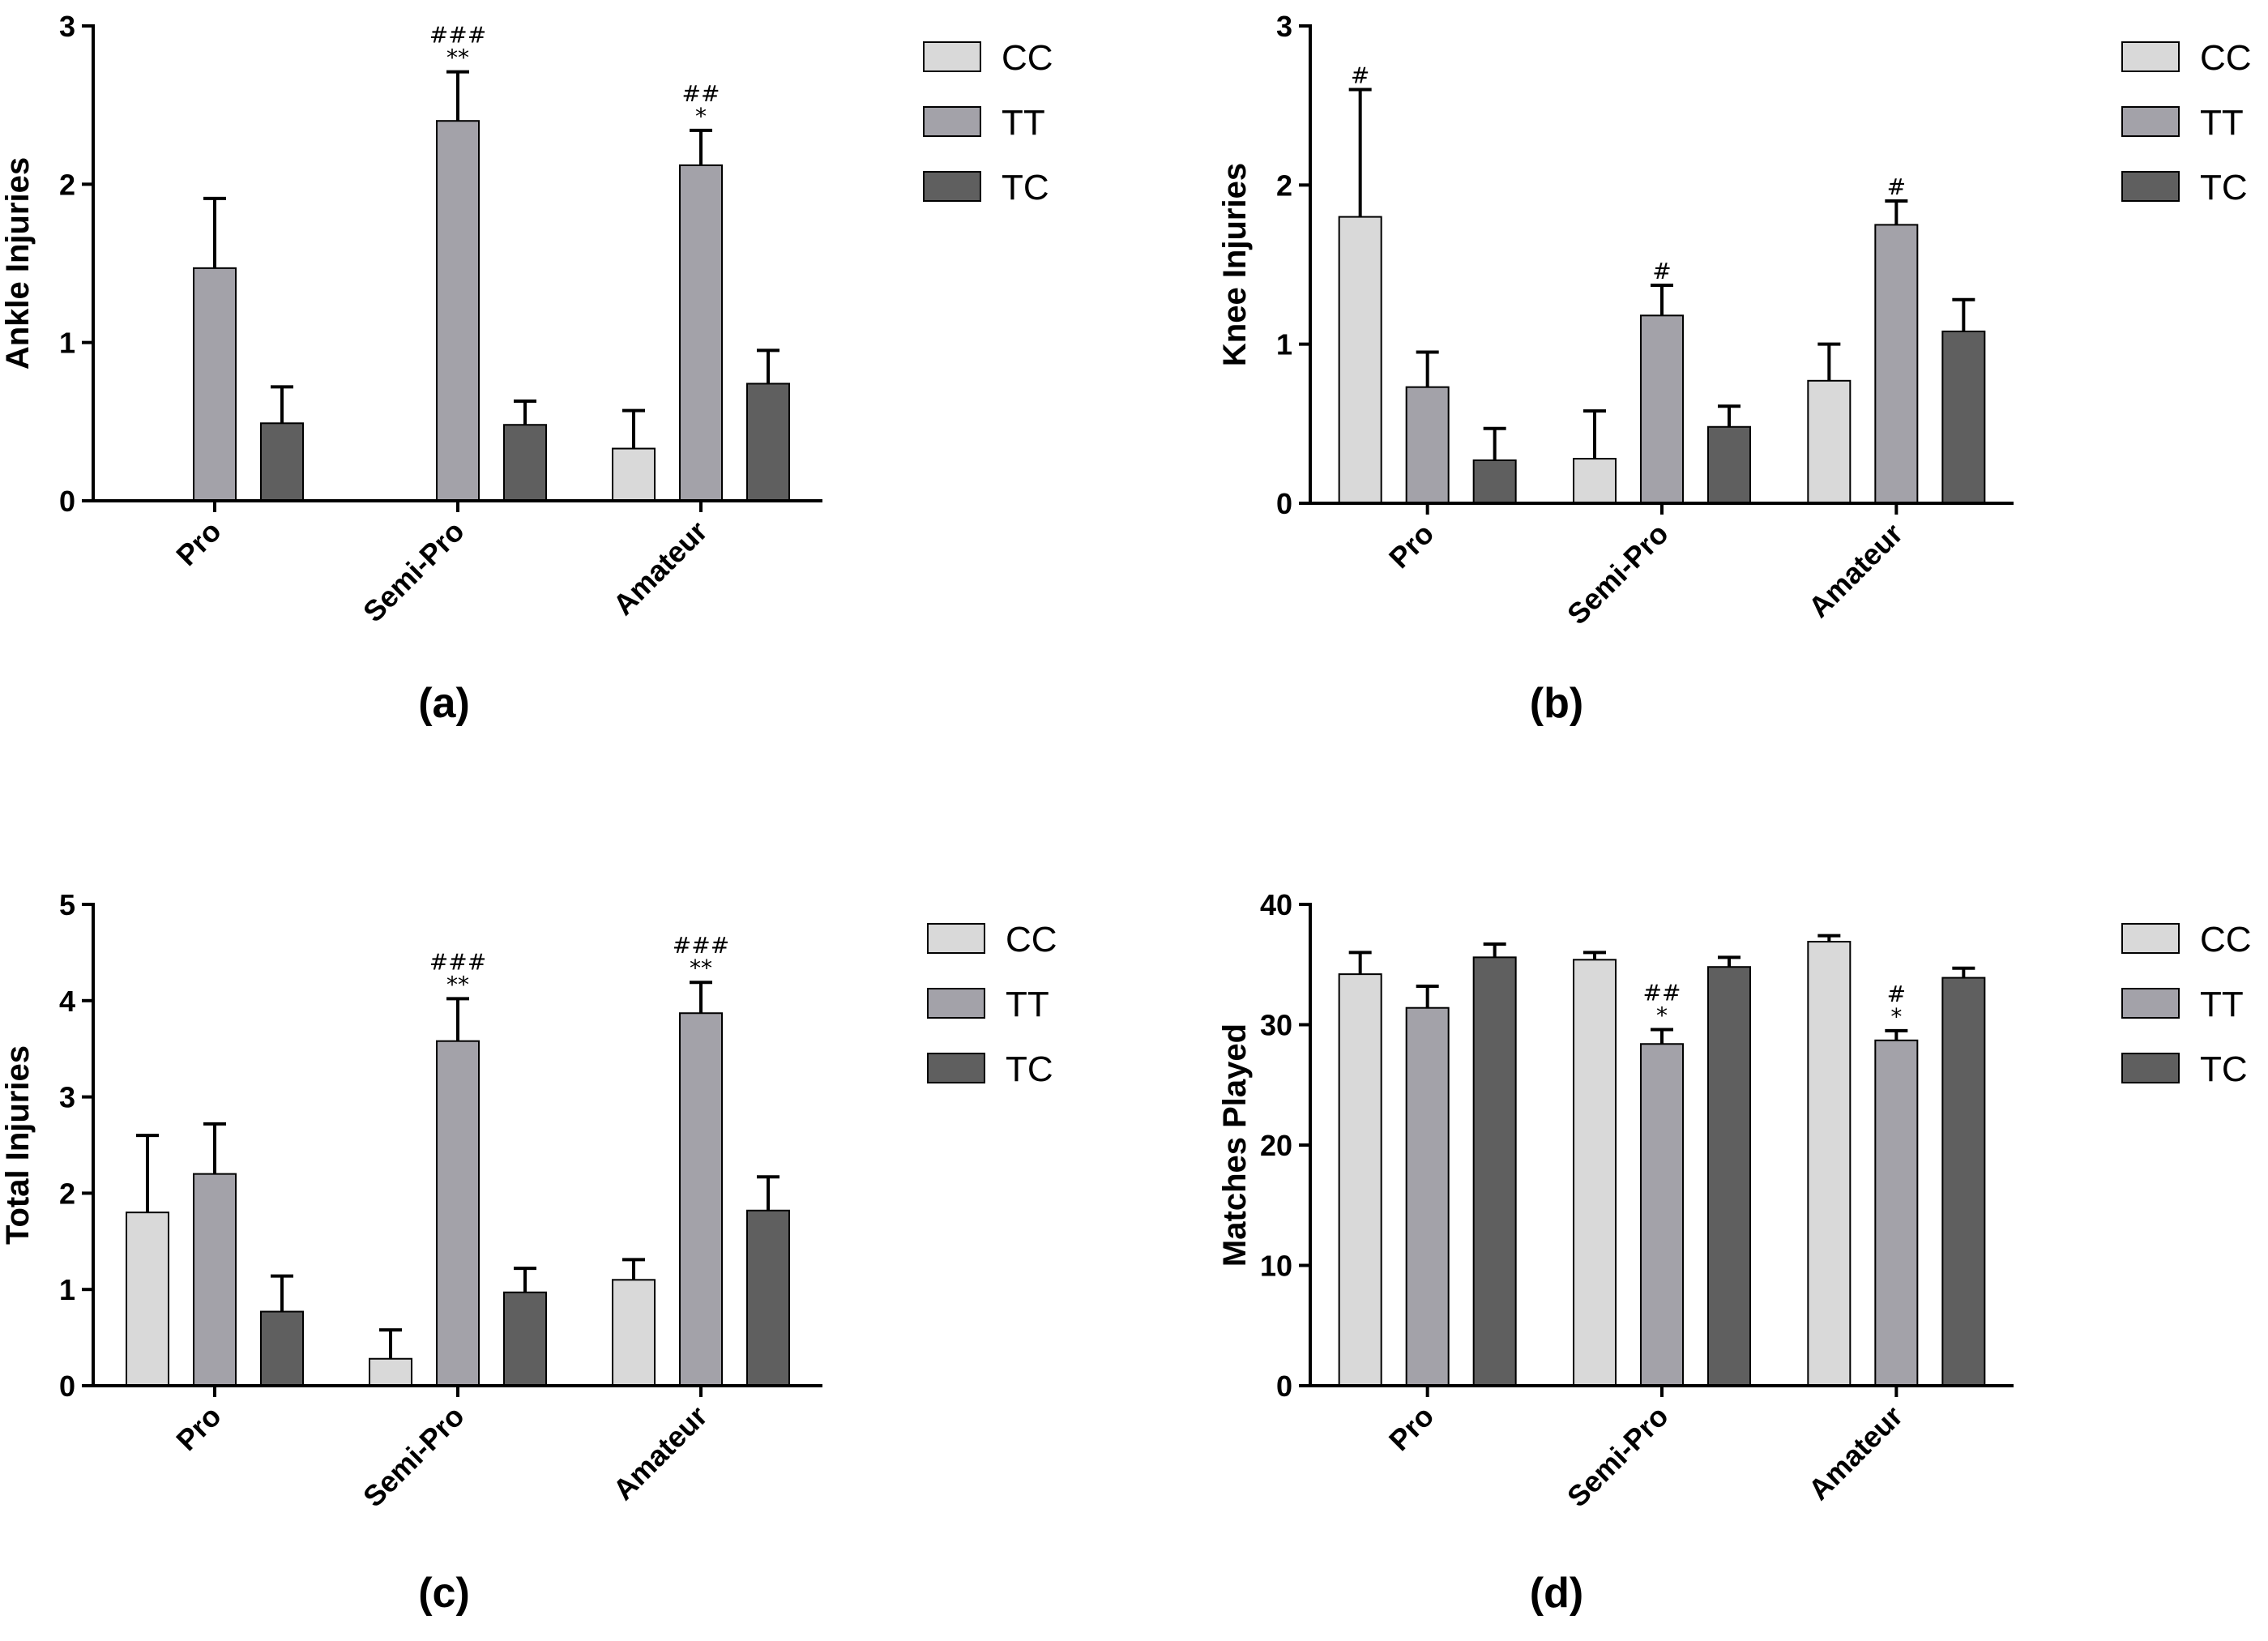 Image resolution: width=2268 pixels, height=1641 pixels. I want to click on y-tick-label: 10, so click(1276, 1266).